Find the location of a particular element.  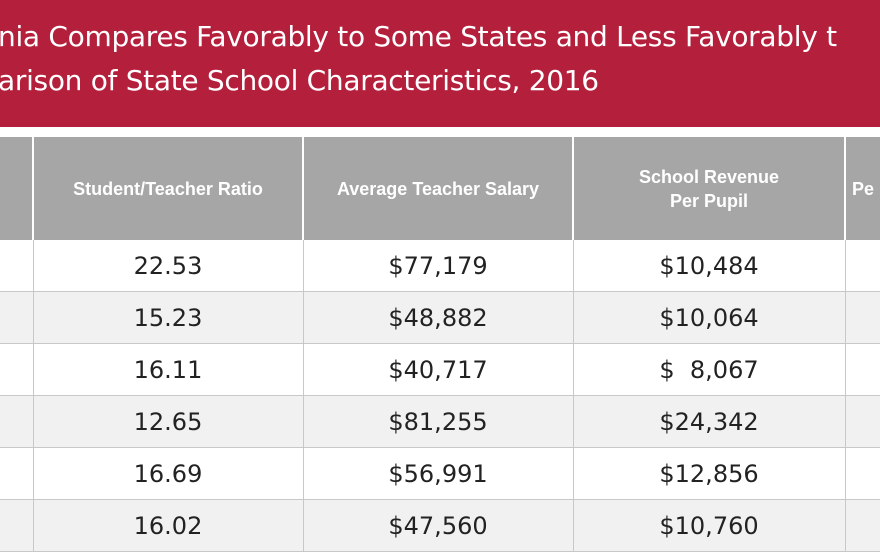

ratio-cell: 22.53 is located at coordinates (168, 266).